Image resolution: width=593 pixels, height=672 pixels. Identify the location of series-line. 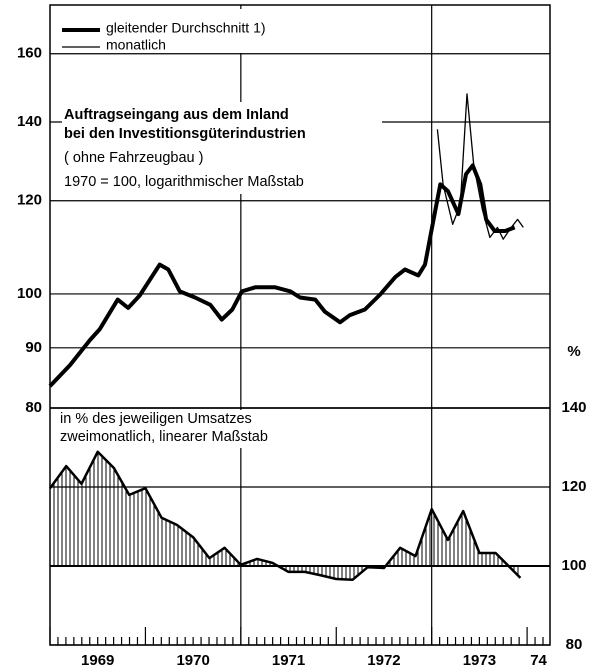
(480, 166).